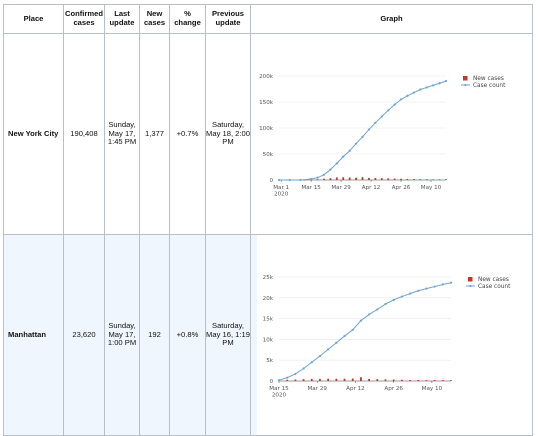 The height and width of the screenshot is (436, 540). Describe the element at coordinates (270, 361) in the screenshot. I see `y-tick-label: 5k` at that location.